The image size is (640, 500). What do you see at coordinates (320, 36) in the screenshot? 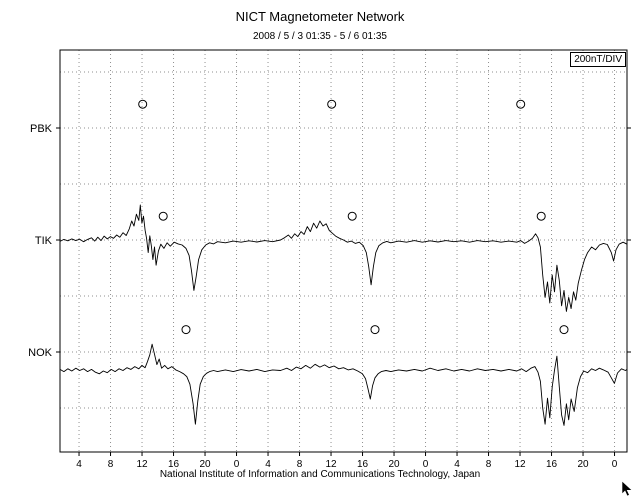
I see `date-range-label: 2008 / 5 / 3 01:35 - 5 / 6 01:35` at bounding box center [320, 36].